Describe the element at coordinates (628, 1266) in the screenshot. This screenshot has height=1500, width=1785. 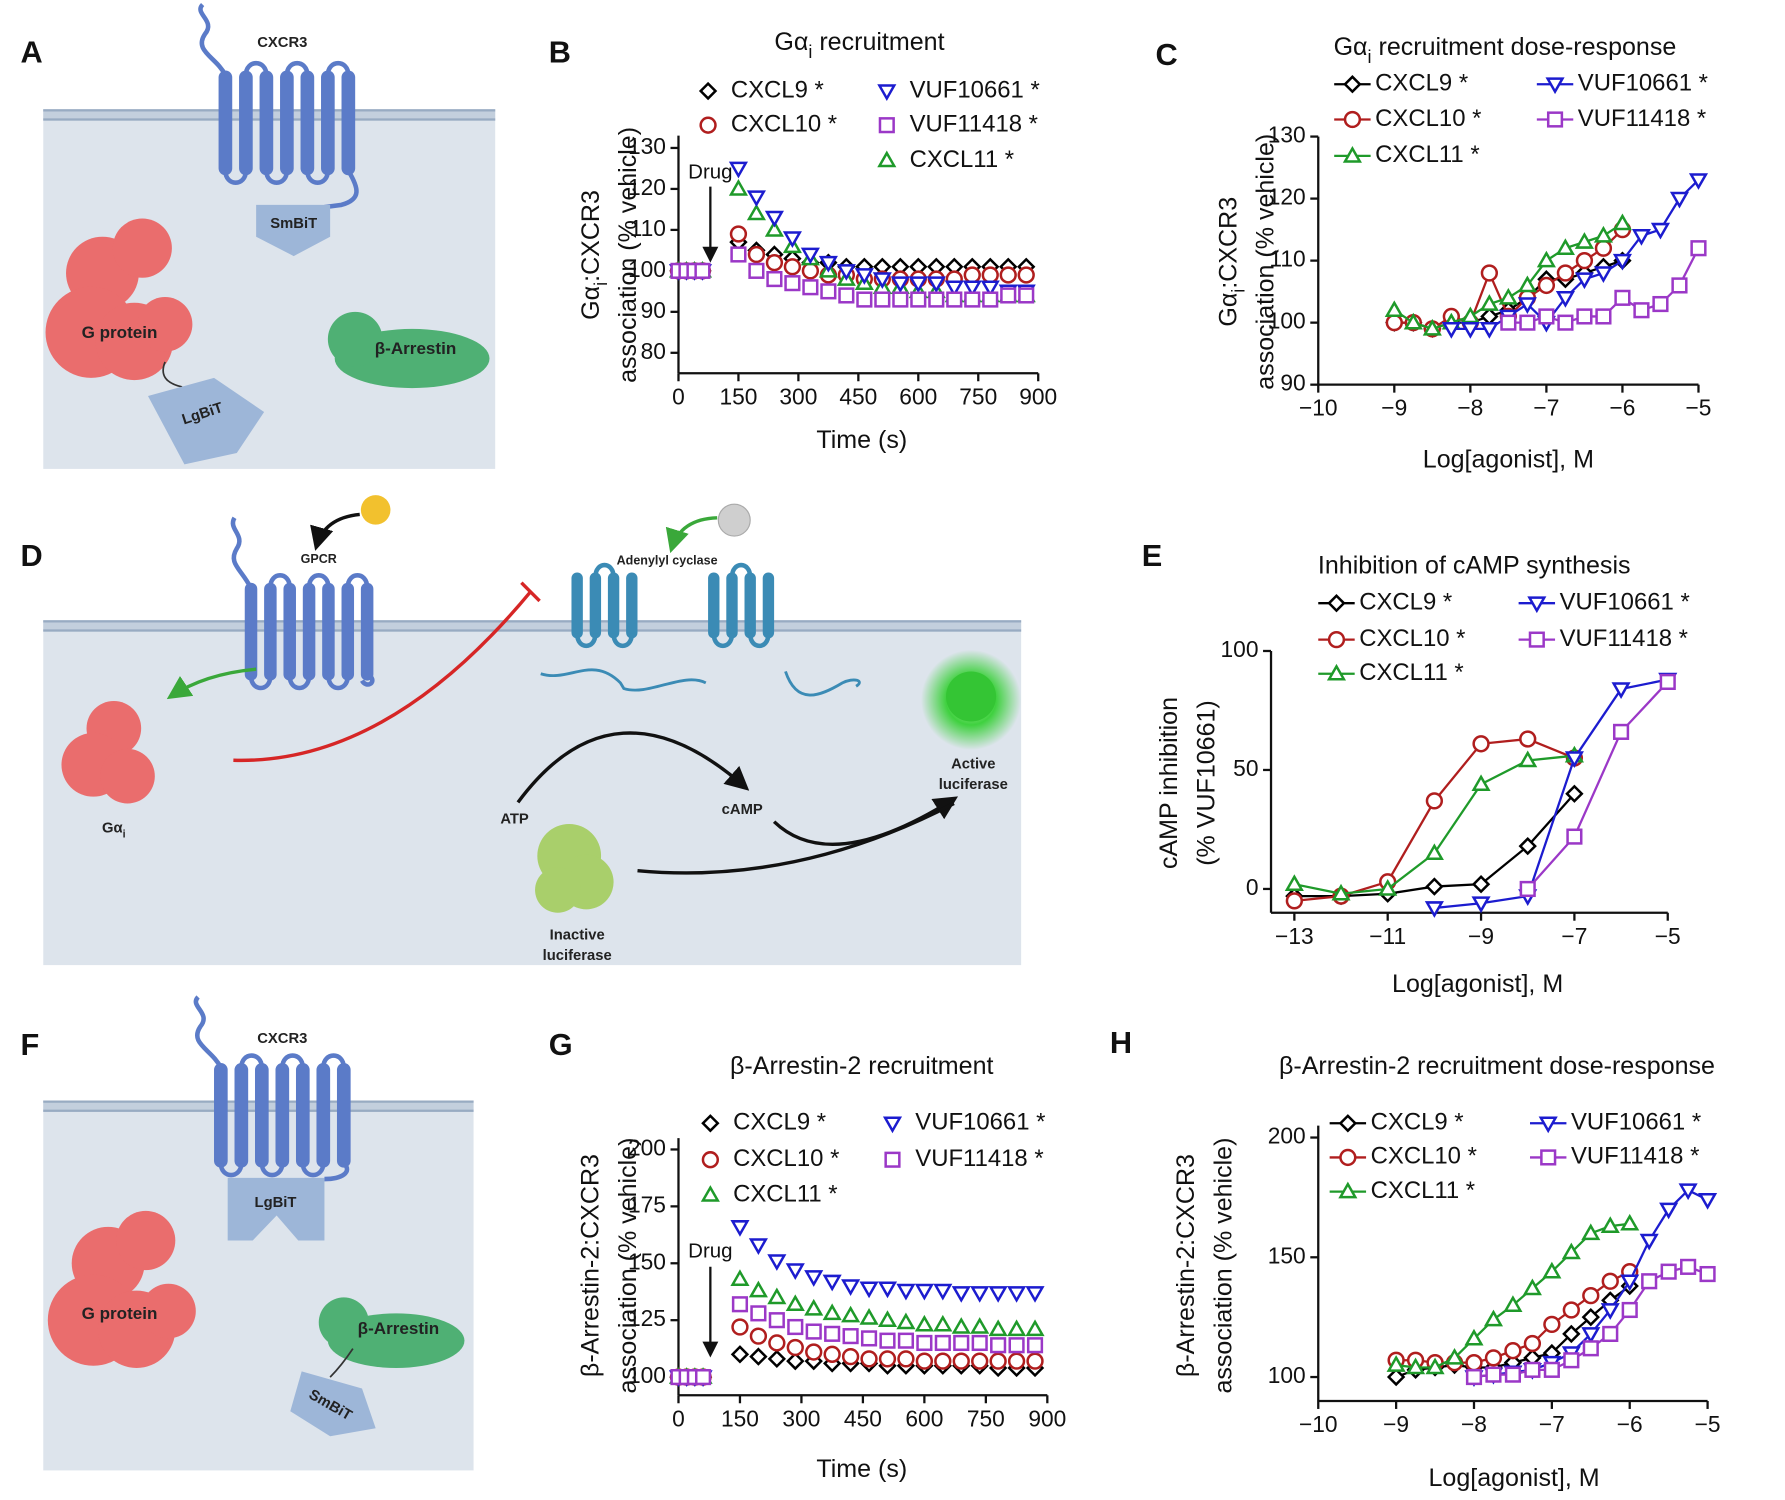
I see `y-axis-label: association (% vehicle)` at that location.